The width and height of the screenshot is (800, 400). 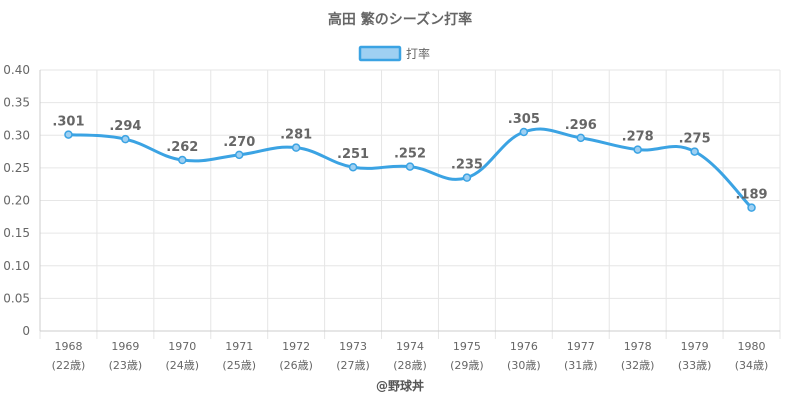 What do you see at coordinates (752, 346) in the screenshot?
I see `x-tick-label: 1980` at bounding box center [752, 346].